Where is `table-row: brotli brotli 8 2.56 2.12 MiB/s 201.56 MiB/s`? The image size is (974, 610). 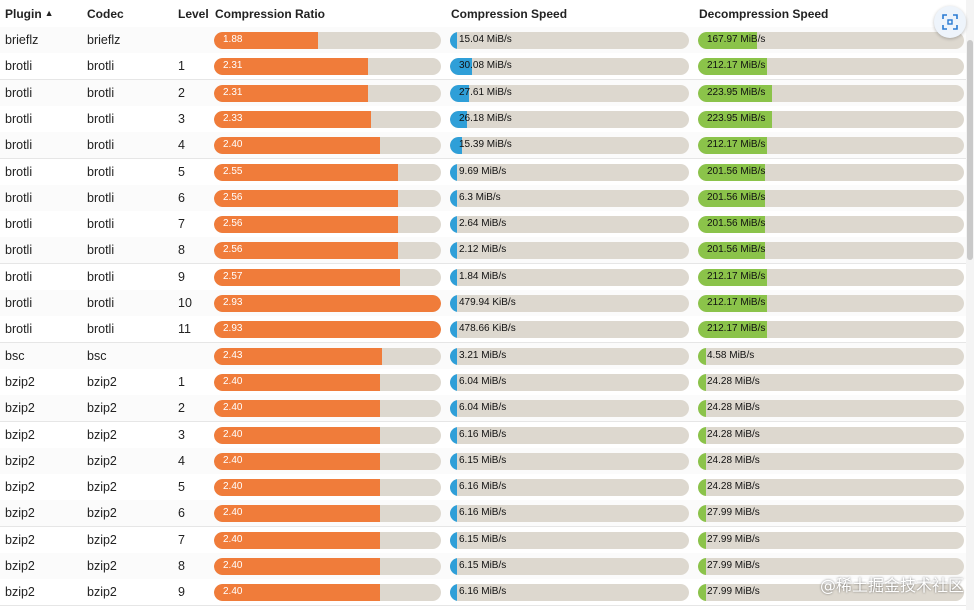 table-row: brotli brotli 8 2.56 2.12 MiB/s 201.56 MiB/s is located at coordinates (483, 251).